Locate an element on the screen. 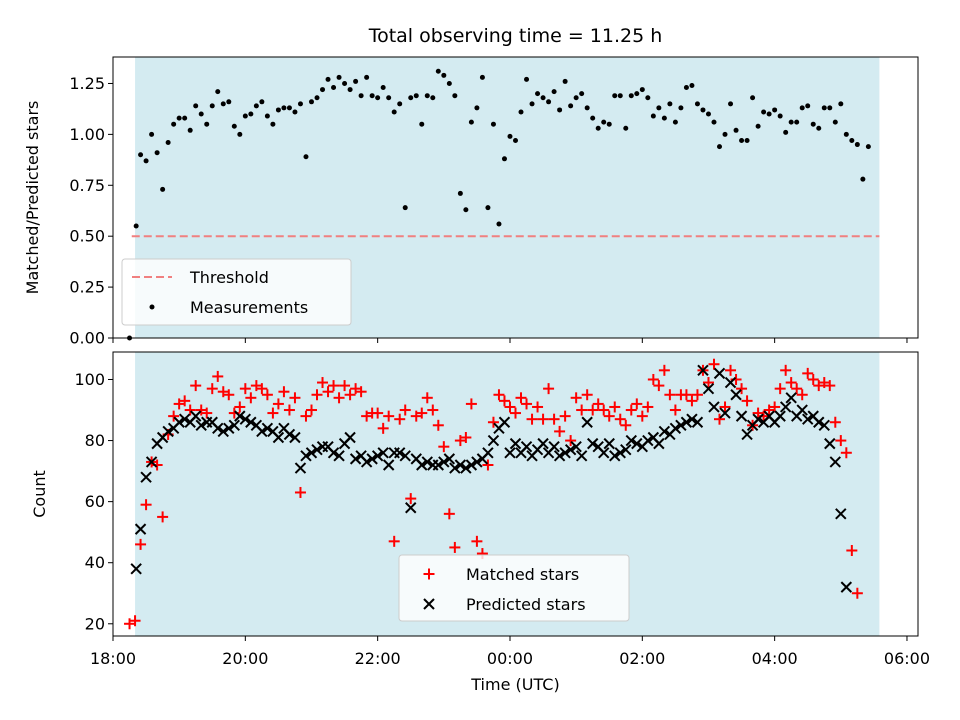  legend-predicted-swatch is located at coordinates (429, 604).